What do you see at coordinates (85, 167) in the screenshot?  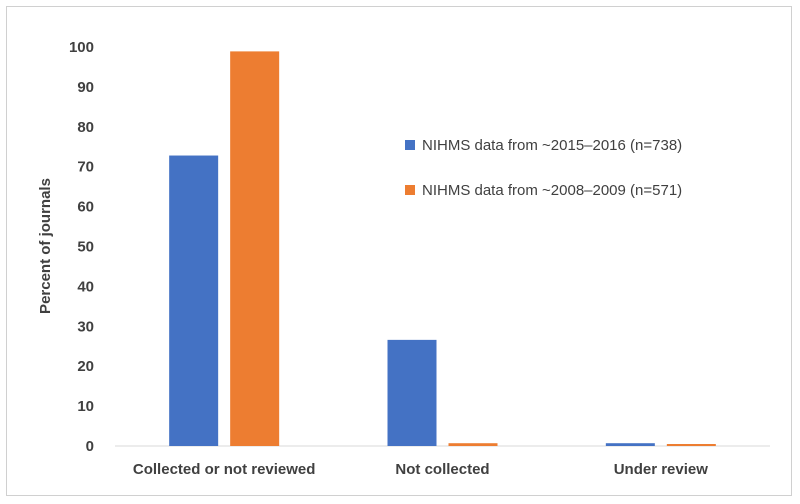 I see `y-tick-label: 70` at bounding box center [85, 167].